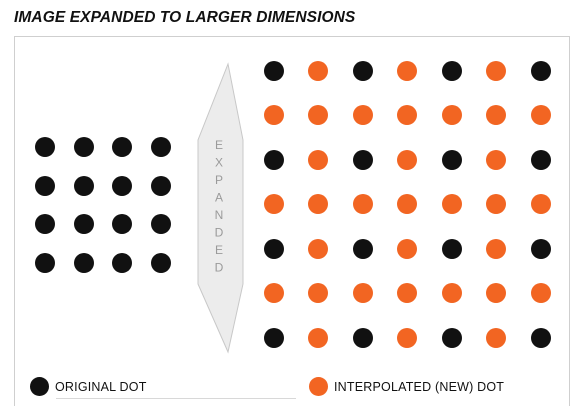 This screenshot has height=406, width=580. Describe the element at coordinates (39, 386) in the screenshot. I see `original-dot-swatch` at that location.